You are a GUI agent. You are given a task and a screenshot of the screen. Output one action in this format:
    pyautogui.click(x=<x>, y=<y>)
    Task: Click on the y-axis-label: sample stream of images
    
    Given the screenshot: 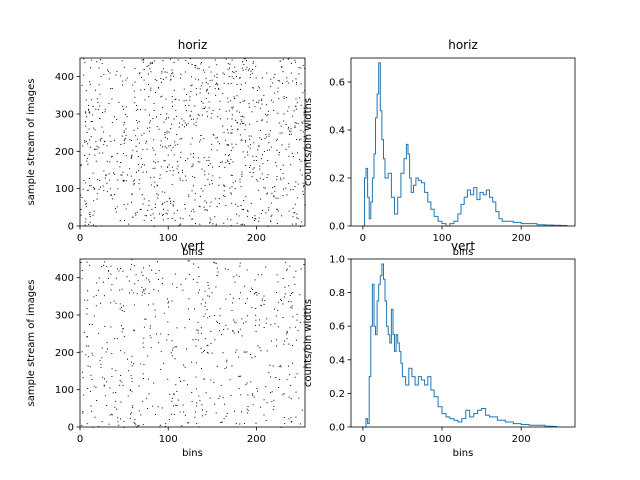 What is the action you would take?
    pyautogui.click(x=31, y=142)
    